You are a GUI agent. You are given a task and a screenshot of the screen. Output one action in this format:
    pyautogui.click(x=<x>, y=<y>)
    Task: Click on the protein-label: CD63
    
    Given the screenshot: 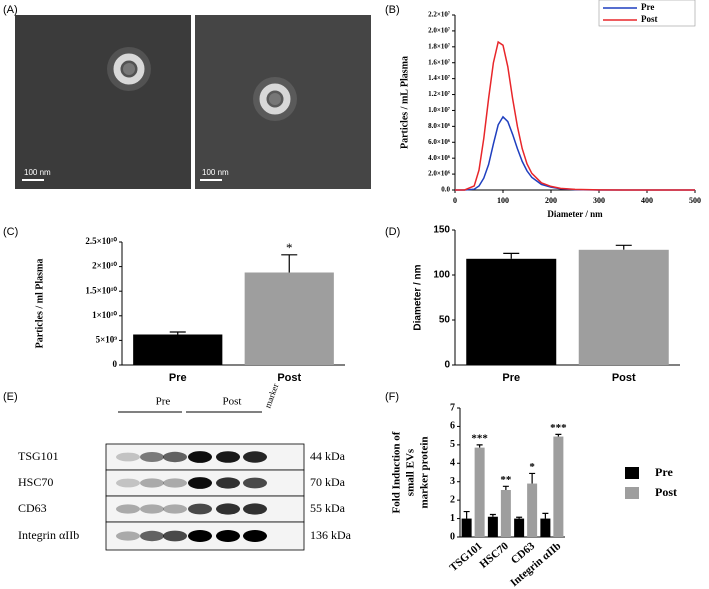 What is the action you would take?
    pyautogui.click(x=32, y=508)
    